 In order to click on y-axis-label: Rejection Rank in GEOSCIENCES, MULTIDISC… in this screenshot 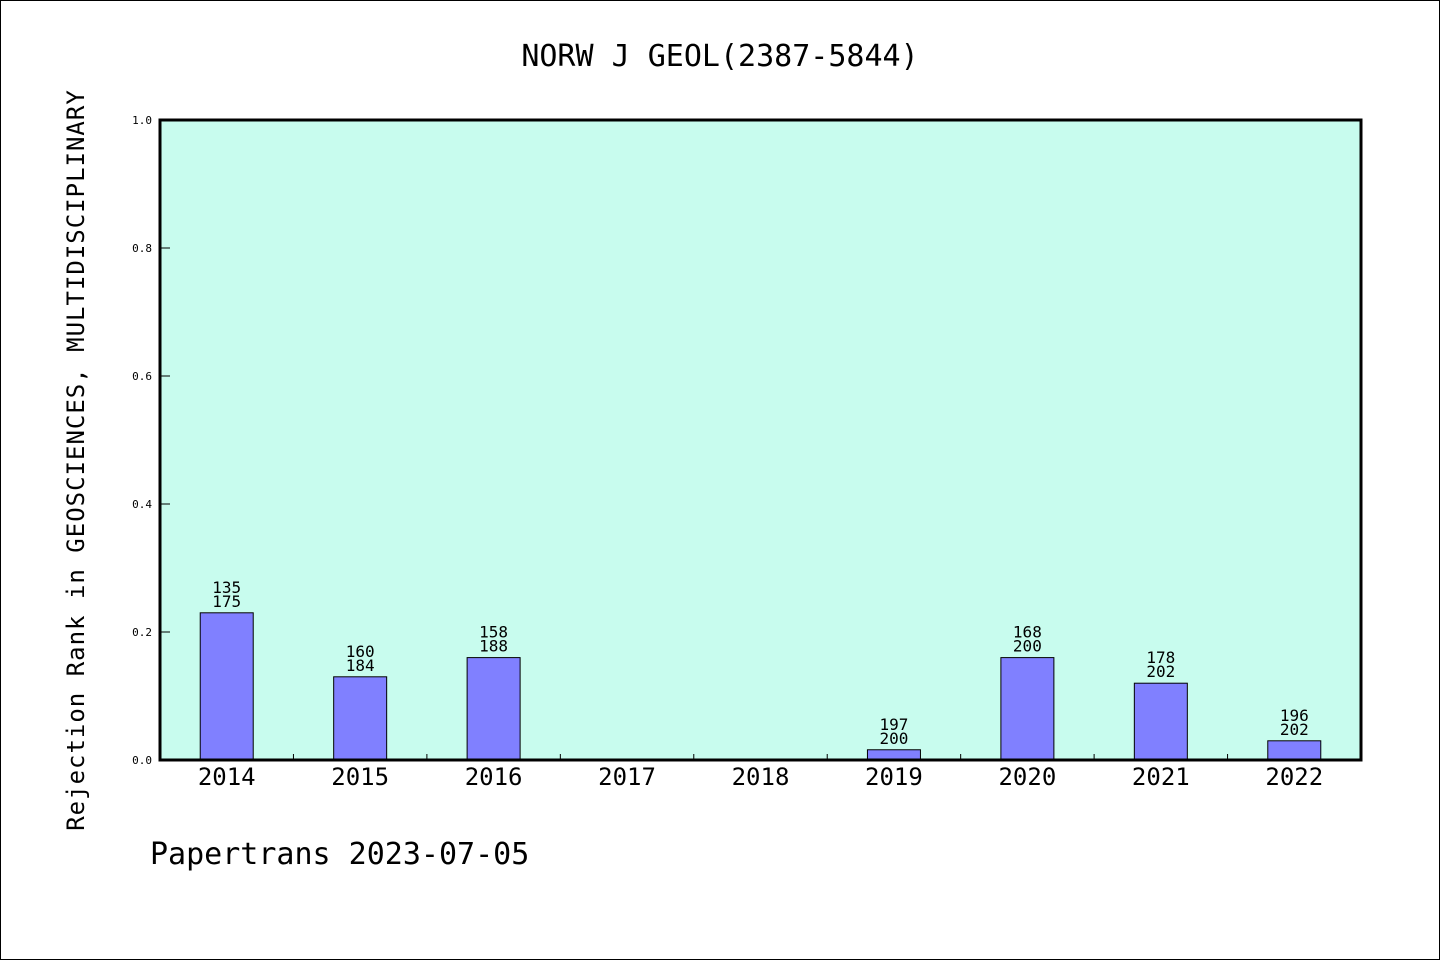, I will do `click(76, 460)`.